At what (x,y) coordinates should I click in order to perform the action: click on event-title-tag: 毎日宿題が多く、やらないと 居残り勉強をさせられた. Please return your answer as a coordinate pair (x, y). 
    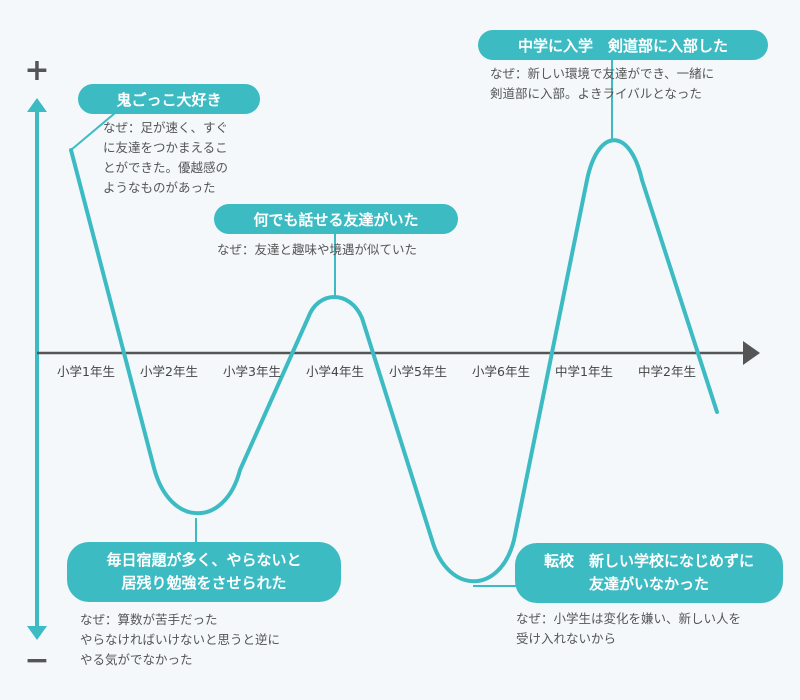
    Looking at the image, I should click on (204, 572).